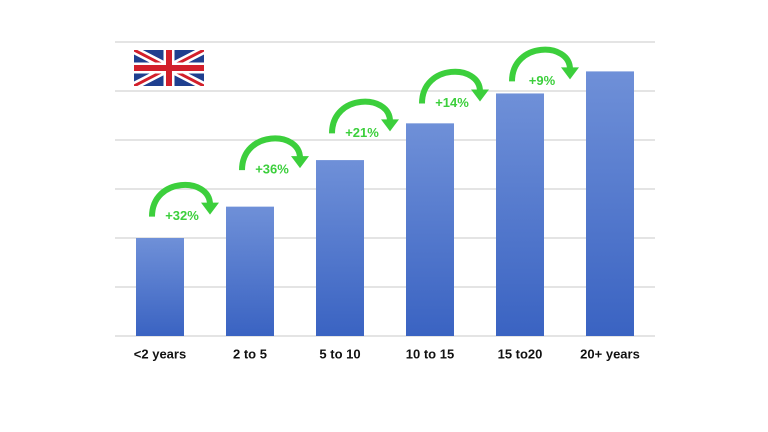 This screenshot has width=768, height=432. Describe the element at coordinates (542, 80) in the screenshot. I see `growth-label: +9%` at that location.